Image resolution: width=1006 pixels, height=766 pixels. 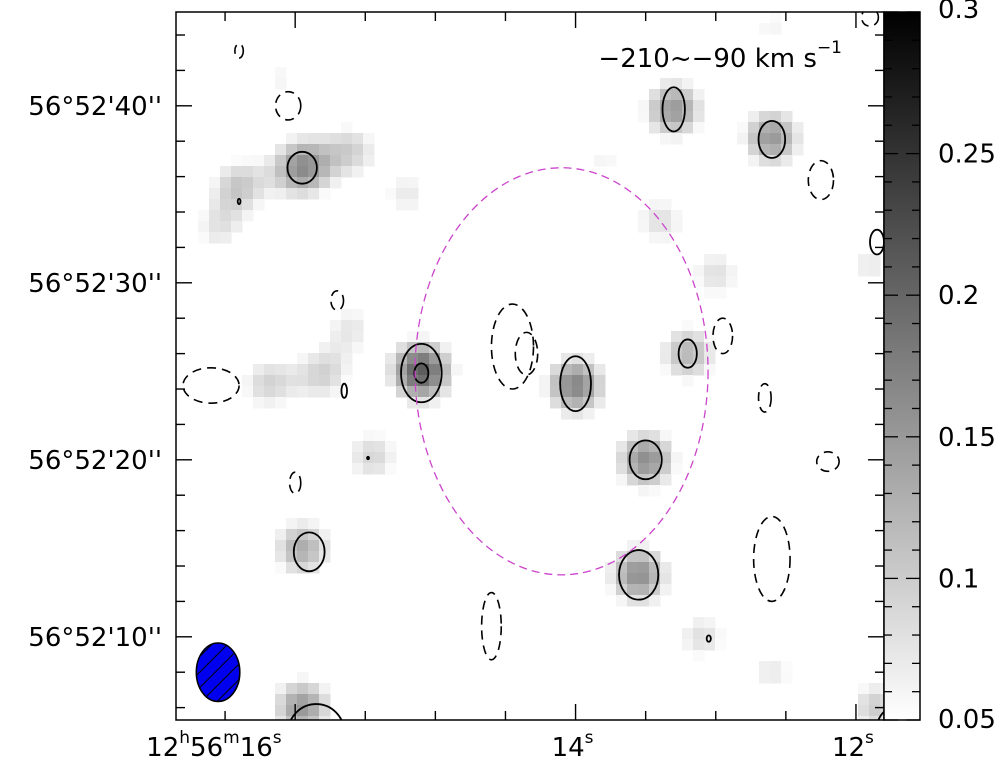 I want to click on ra-axis-labels: 12h56m16s 14s 12s, so click(x=510, y=745).